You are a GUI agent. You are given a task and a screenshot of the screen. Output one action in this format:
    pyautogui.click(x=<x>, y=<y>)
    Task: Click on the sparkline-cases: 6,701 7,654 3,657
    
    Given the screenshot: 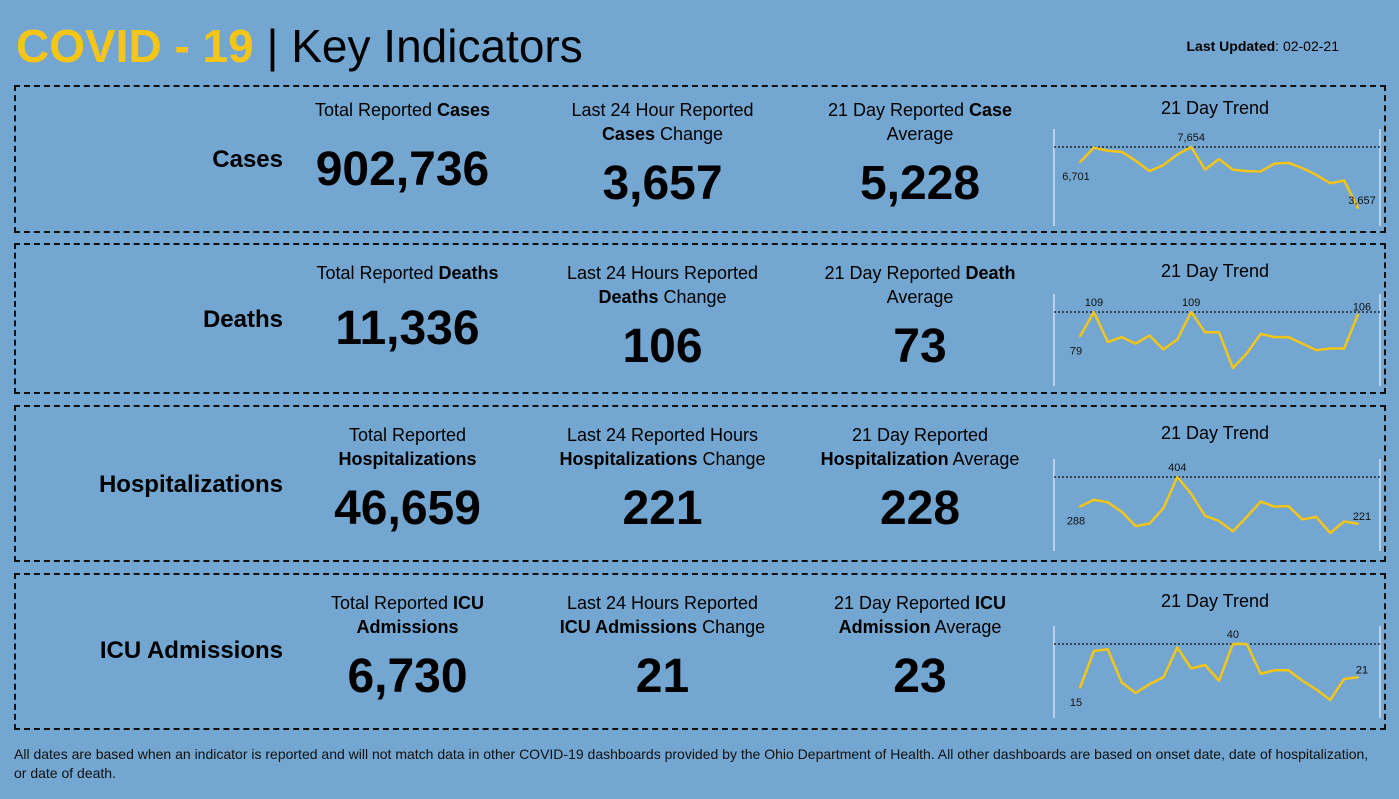 What is the action you would take?
    pyautogui.click(x=1217, y=177)
    